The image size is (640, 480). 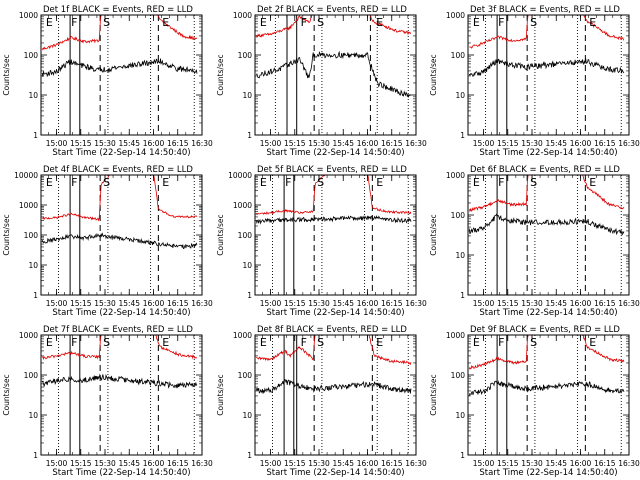 I want to click on panel-title: Det 3f BLACK = Events, RED = LLD, so click(x=545, y=10).